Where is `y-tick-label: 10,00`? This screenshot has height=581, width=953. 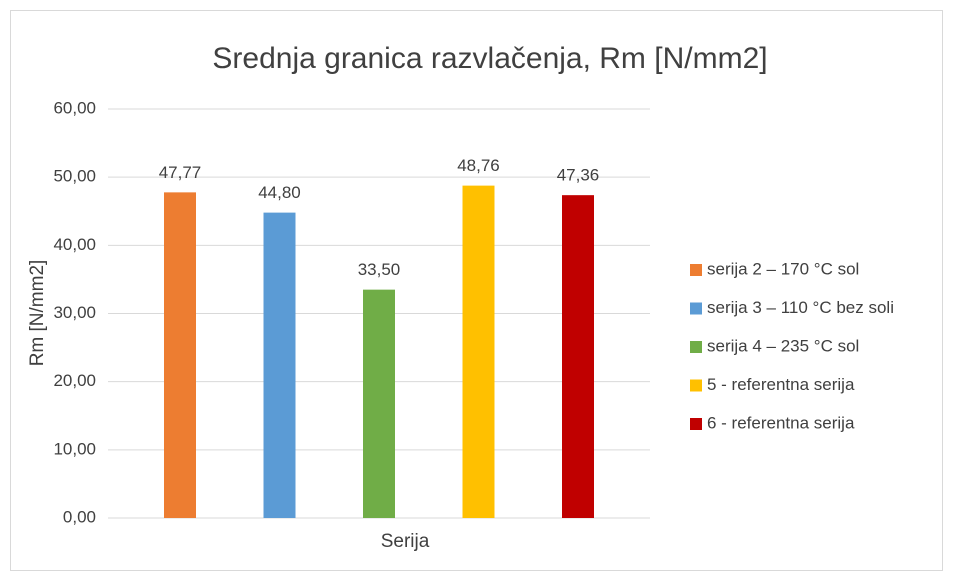 y-tick-label: 10,00 is located at coordinates (74, 448).